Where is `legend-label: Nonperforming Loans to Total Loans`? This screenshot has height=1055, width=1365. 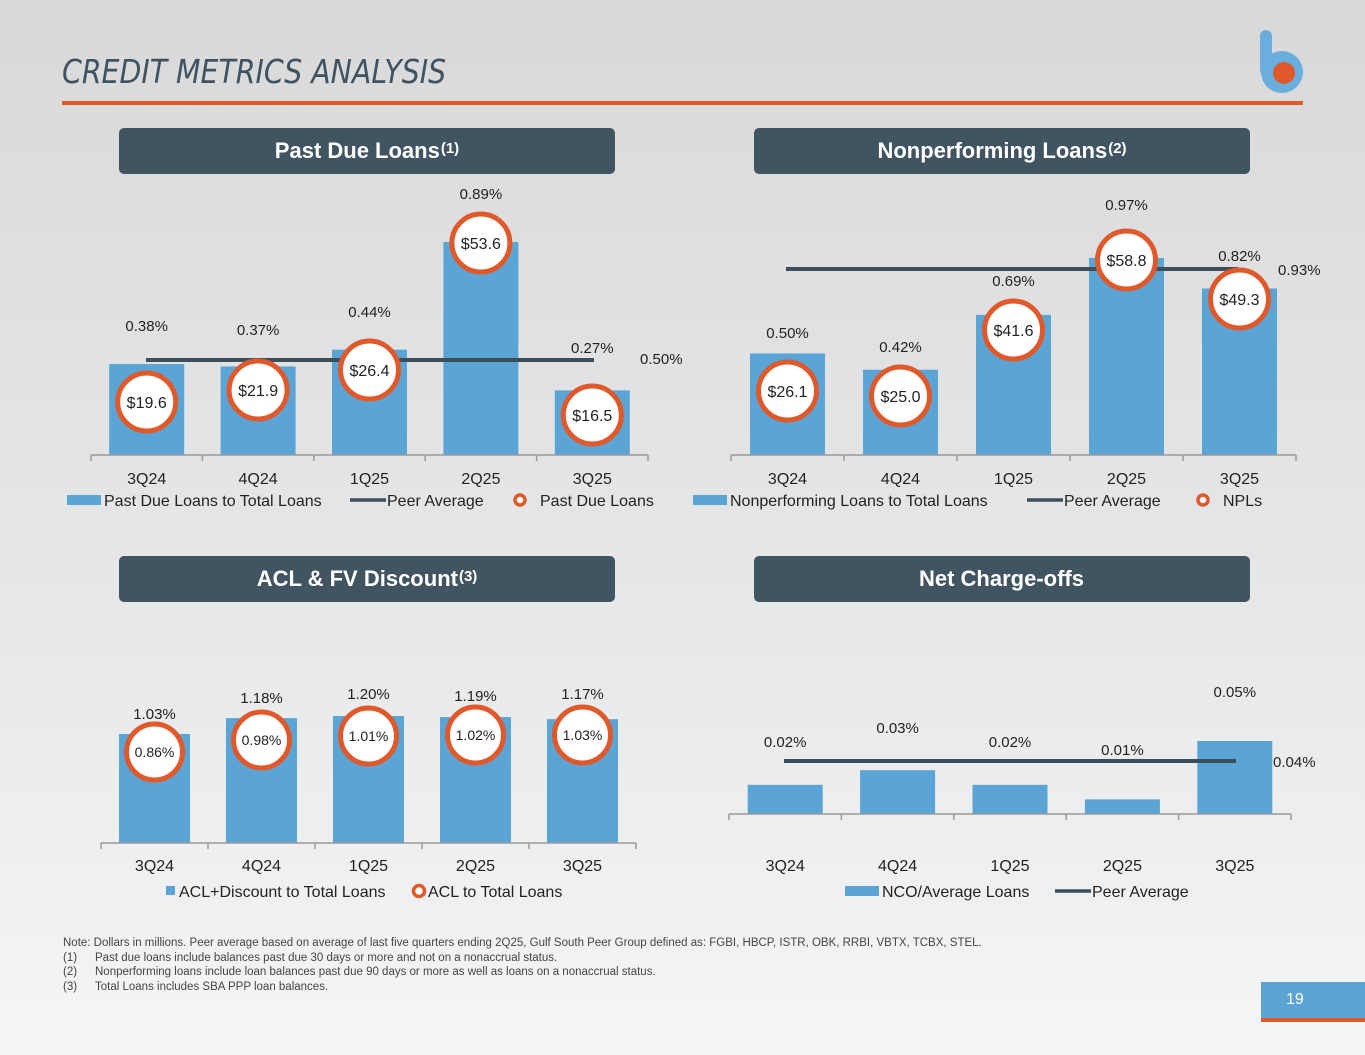 legend-label: Nonperforming Loans to Total Loans is located at coordinates (859, 501).